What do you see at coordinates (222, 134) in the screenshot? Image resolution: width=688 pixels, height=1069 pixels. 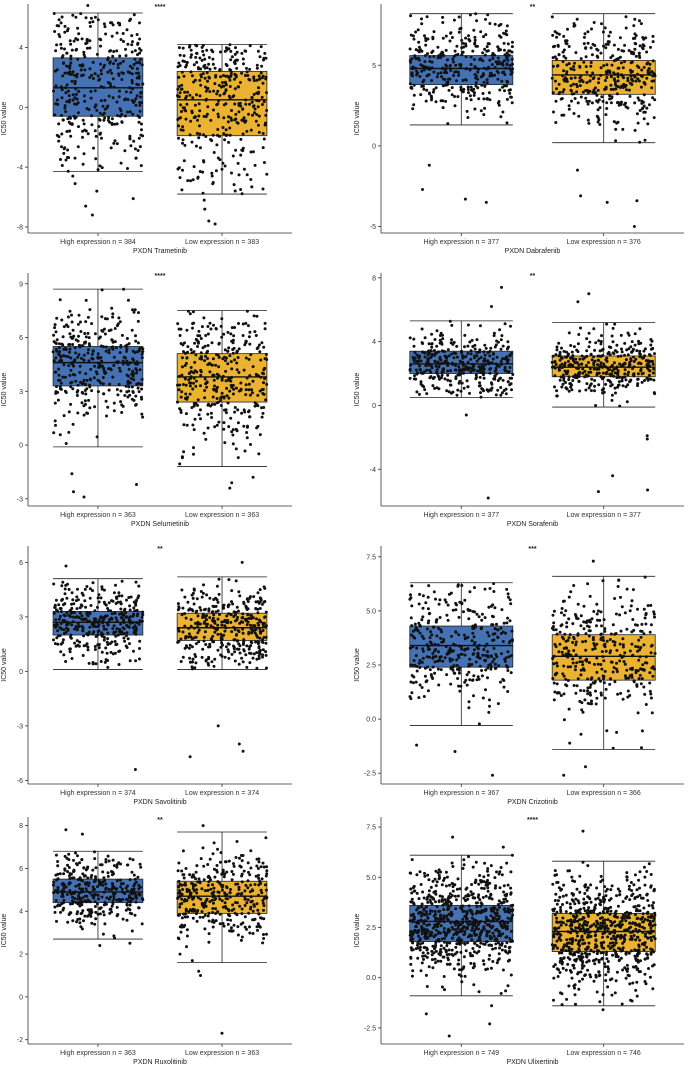 I see `group-low-expression` at bounding box center [222, 134].